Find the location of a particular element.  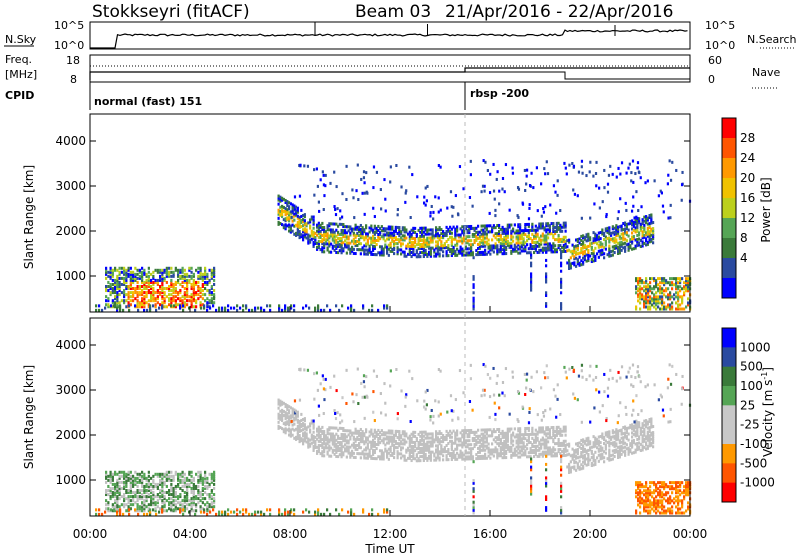

date-range: 21/Apr/2016 - 22/Apr/2016 is located at coordinates (559, 12).